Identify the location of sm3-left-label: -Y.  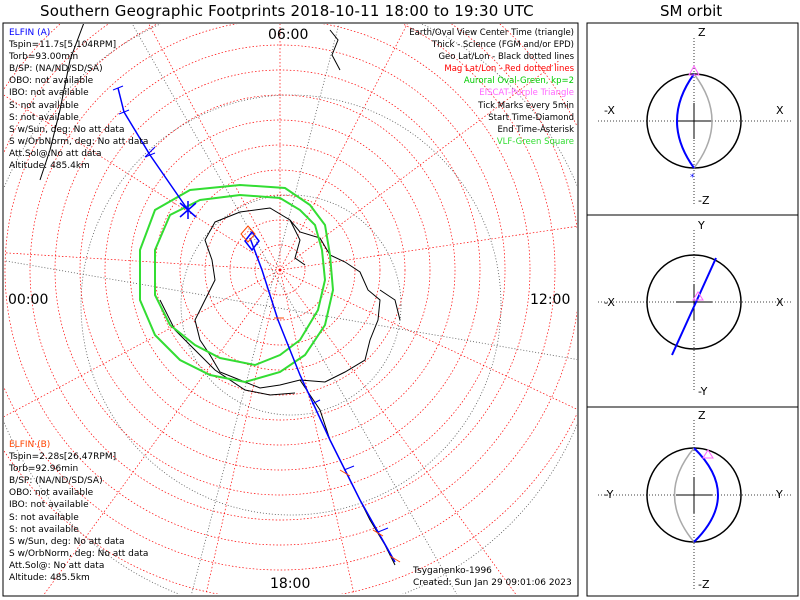
(609, 494).